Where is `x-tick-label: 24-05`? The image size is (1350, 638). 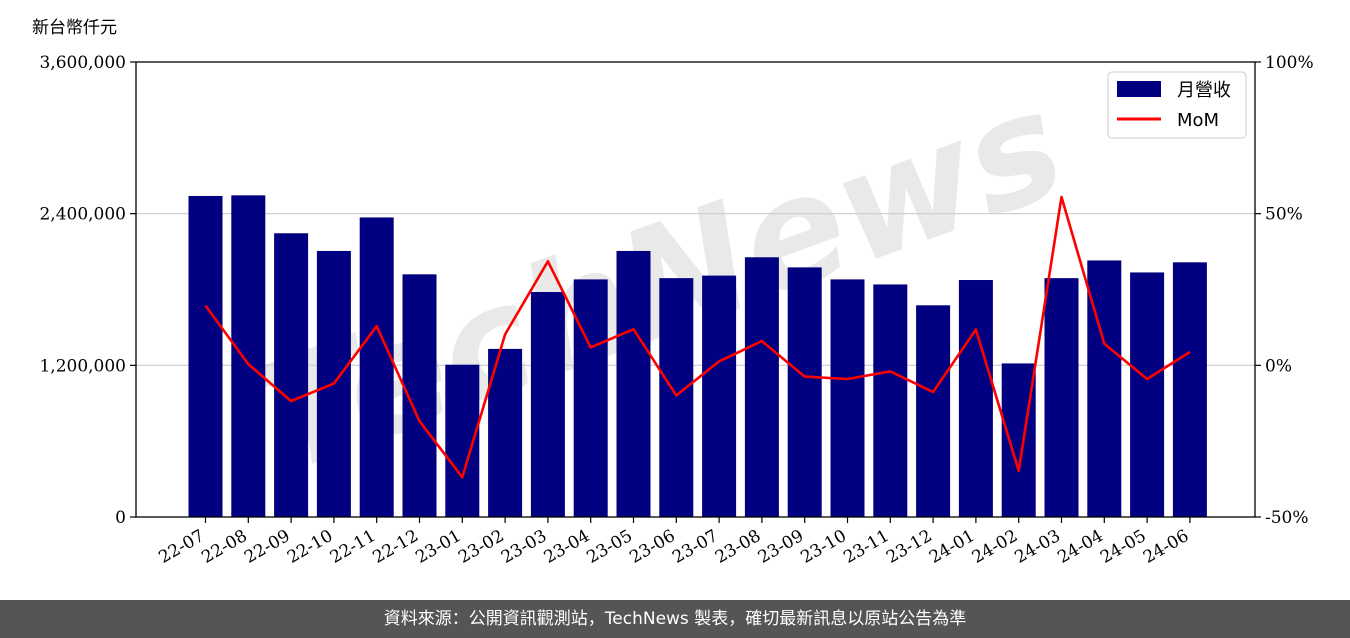 x-tick-label: 24-05 is located at coordinates (1123, 547).